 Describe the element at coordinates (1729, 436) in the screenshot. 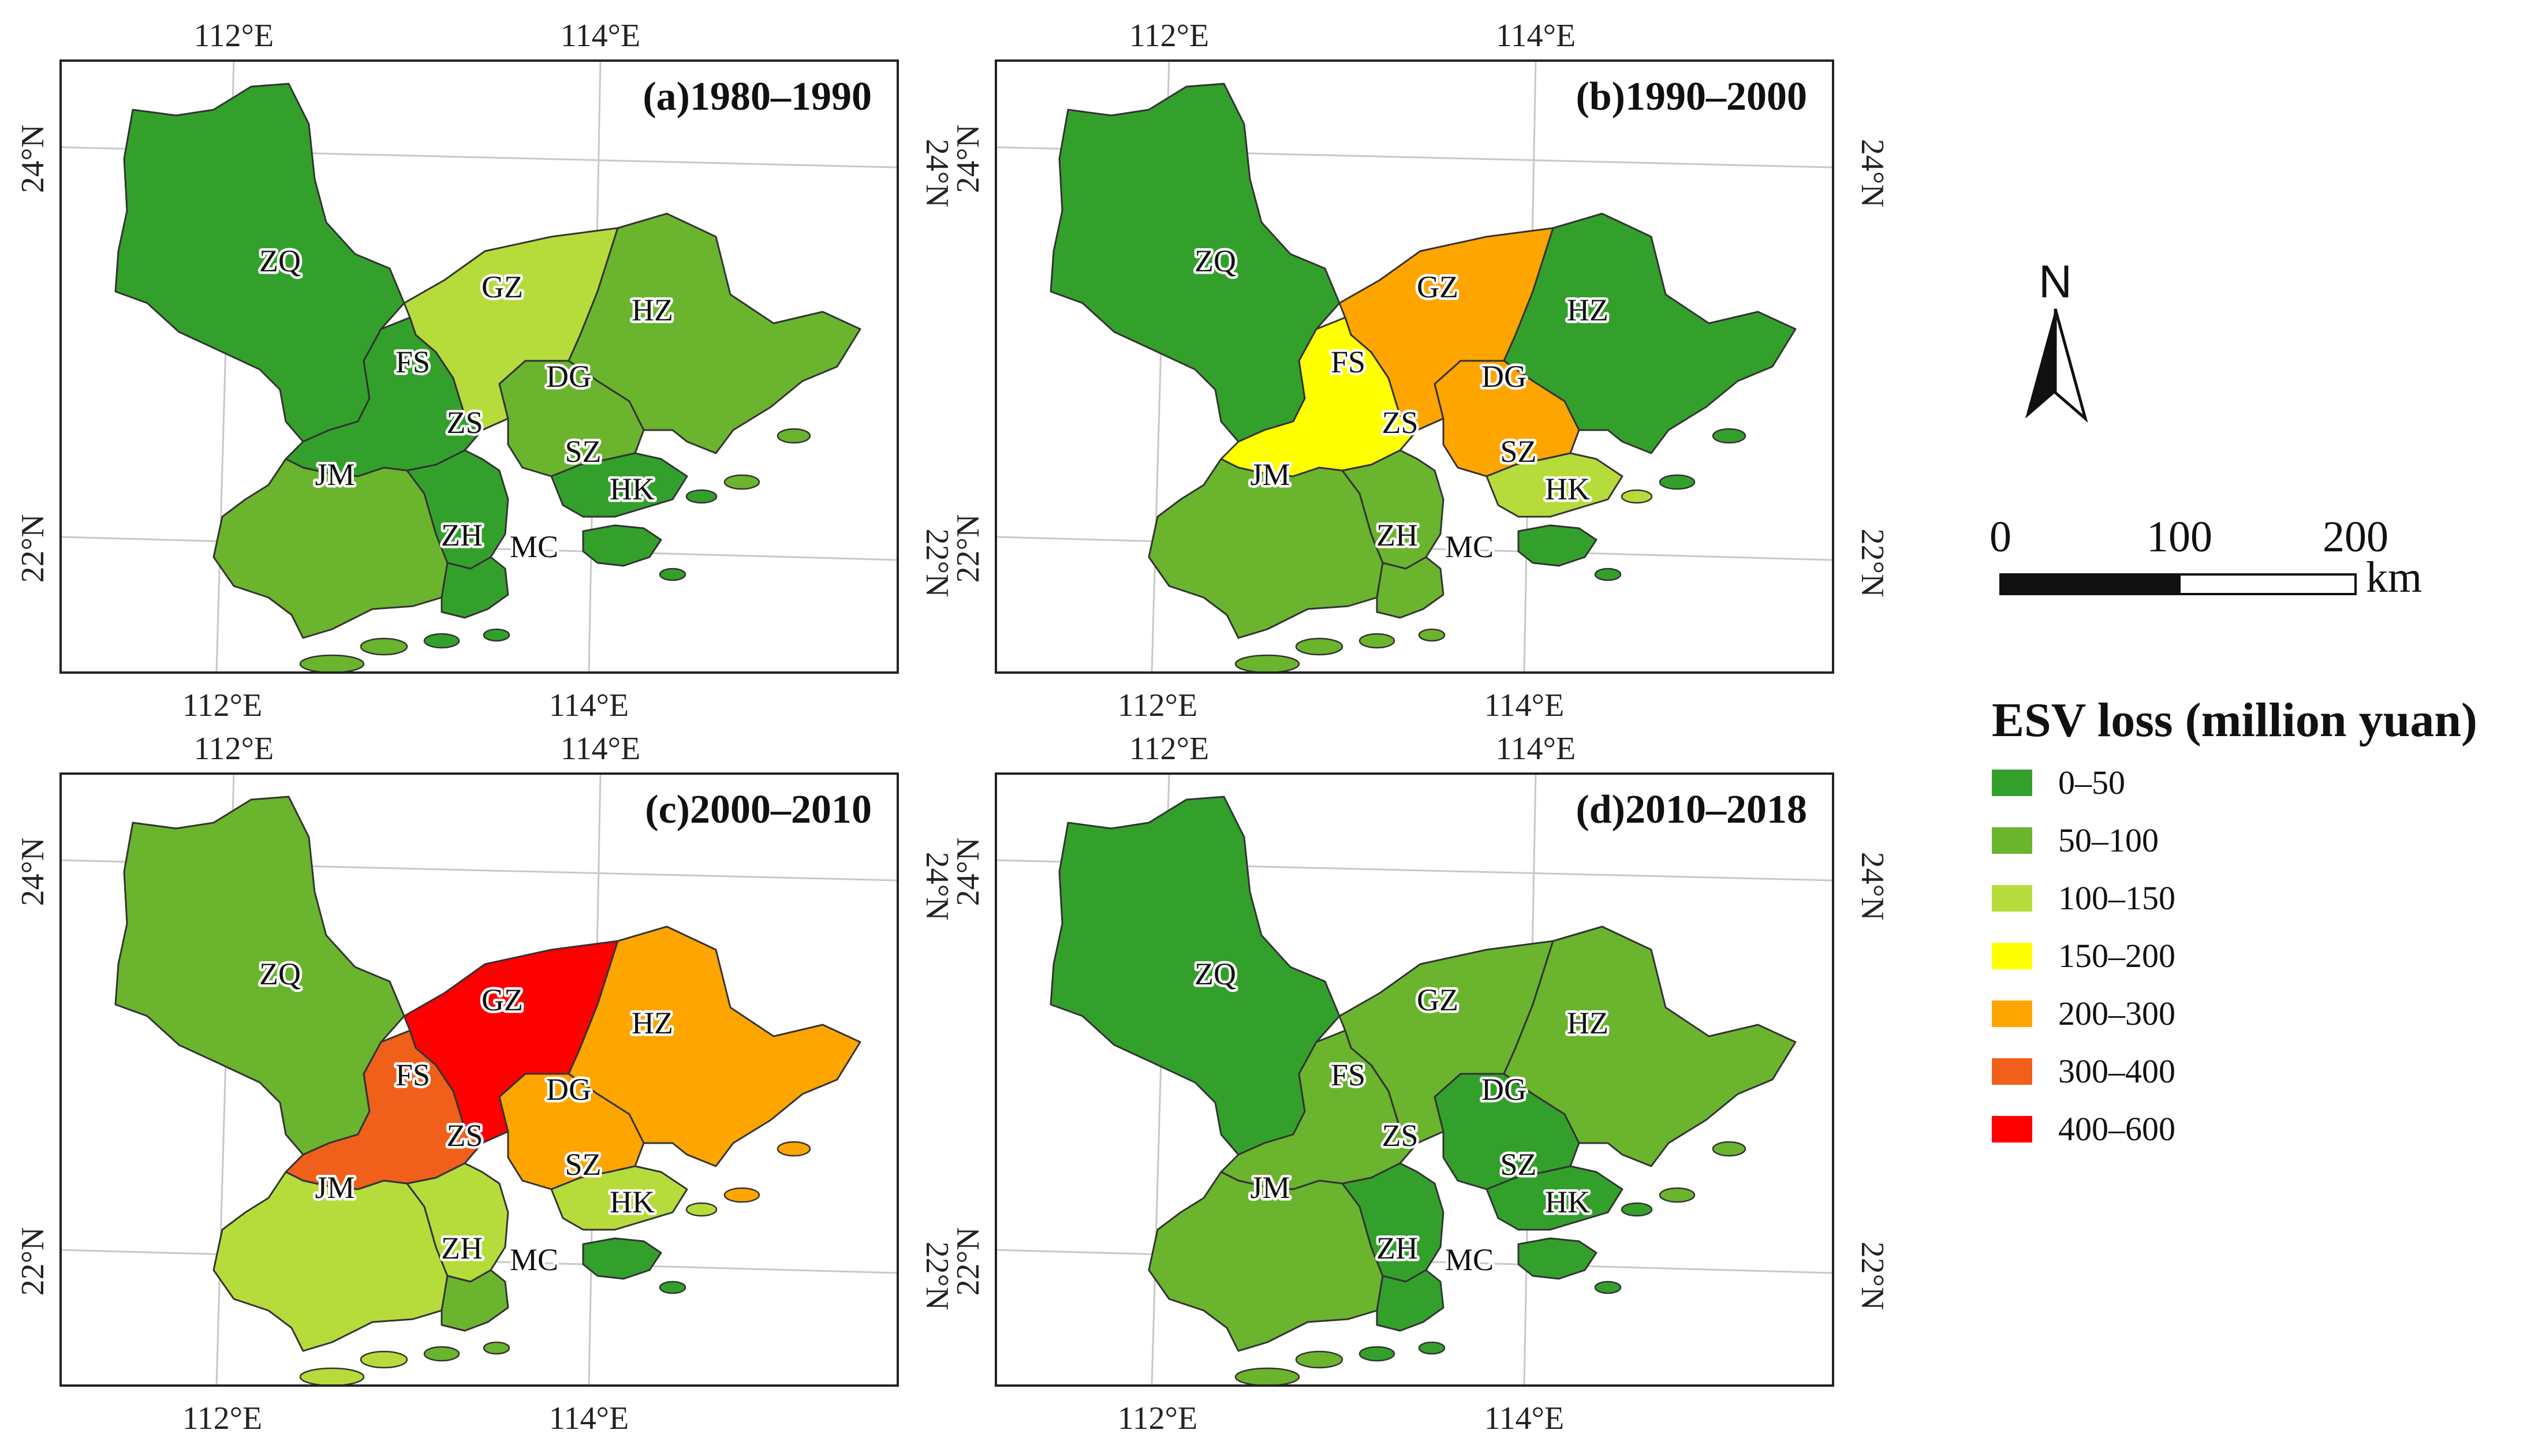

I see `island-6-b` at that location.